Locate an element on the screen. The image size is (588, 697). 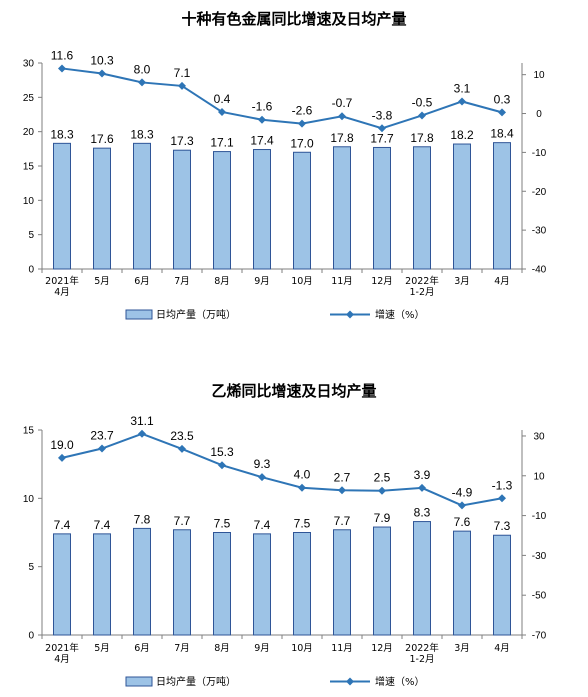
bar-value-label: 7.6 is located at coordinates (462, 522).